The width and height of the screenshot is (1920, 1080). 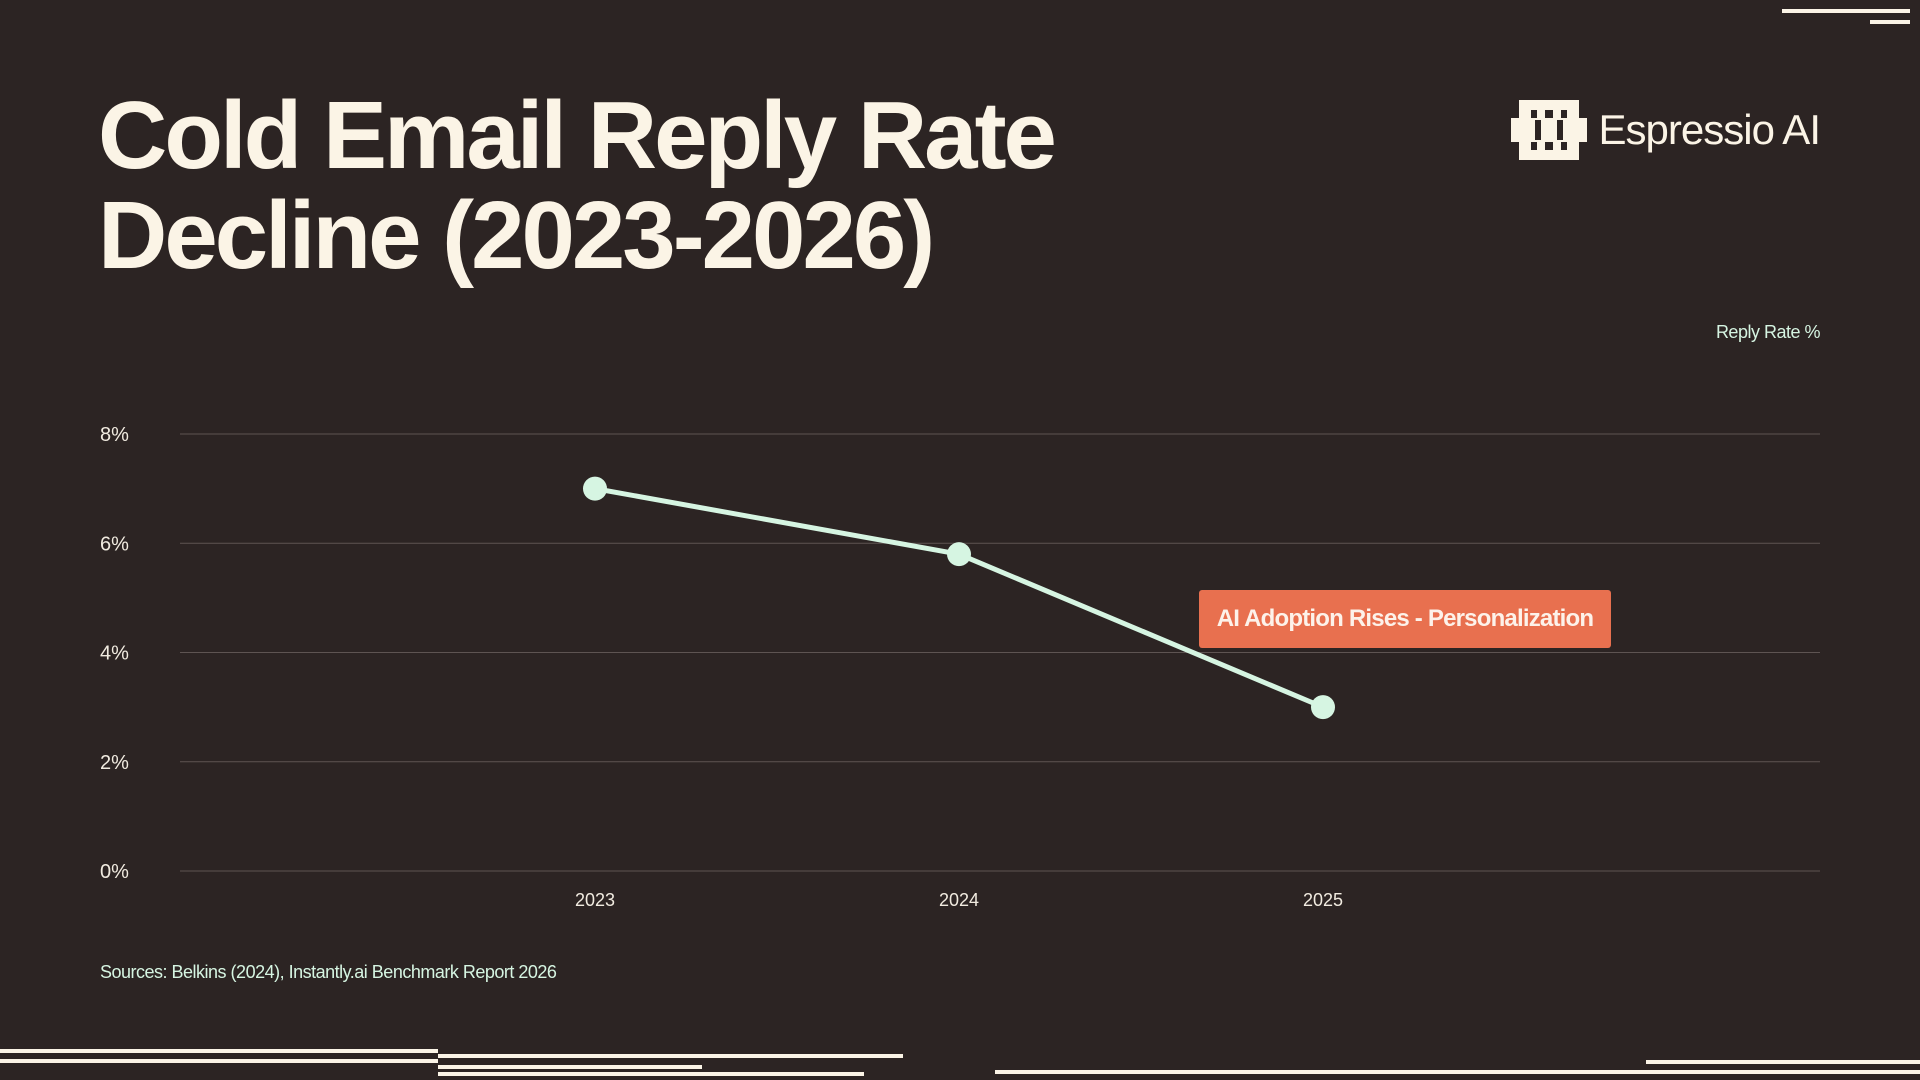 I want to click on y-tick-label: 2%, so click(x=114, y=763).